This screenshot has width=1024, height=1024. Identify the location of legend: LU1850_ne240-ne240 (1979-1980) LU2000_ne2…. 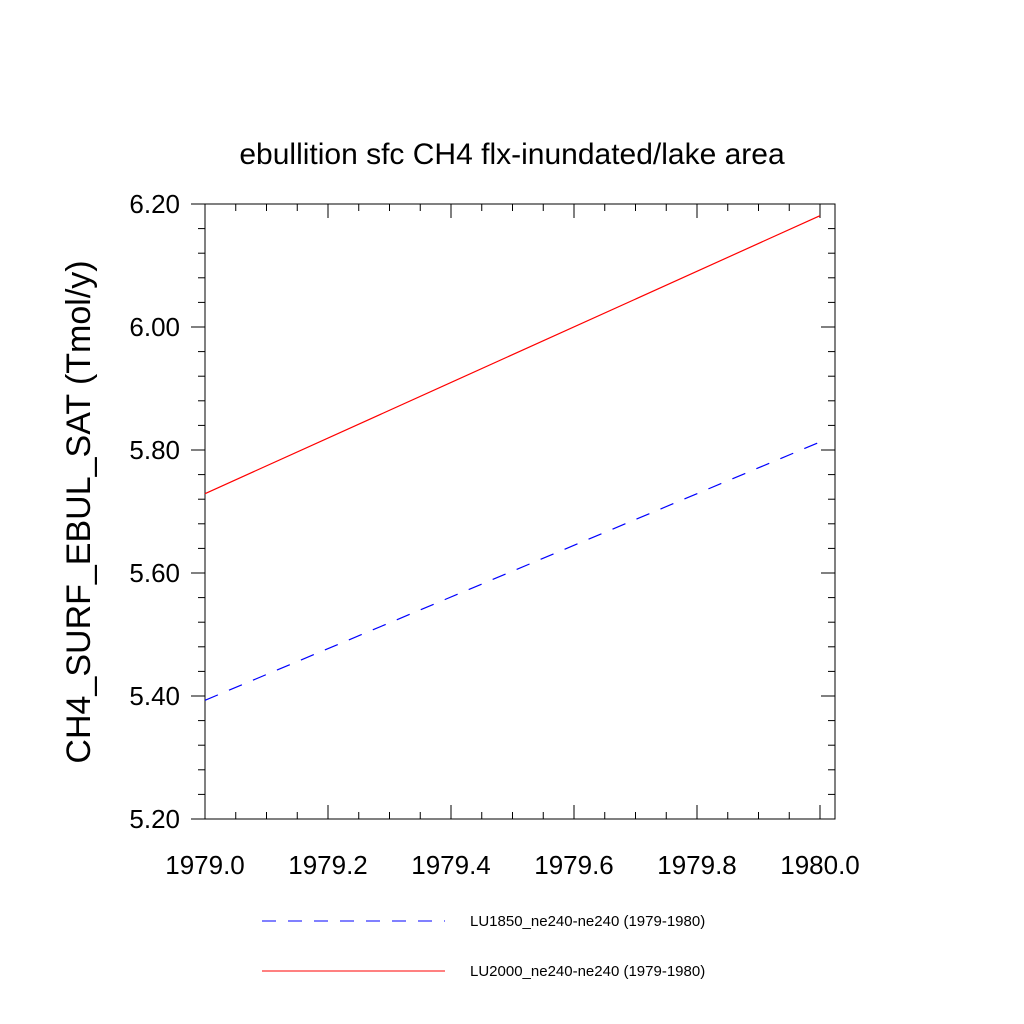
(483, 946).